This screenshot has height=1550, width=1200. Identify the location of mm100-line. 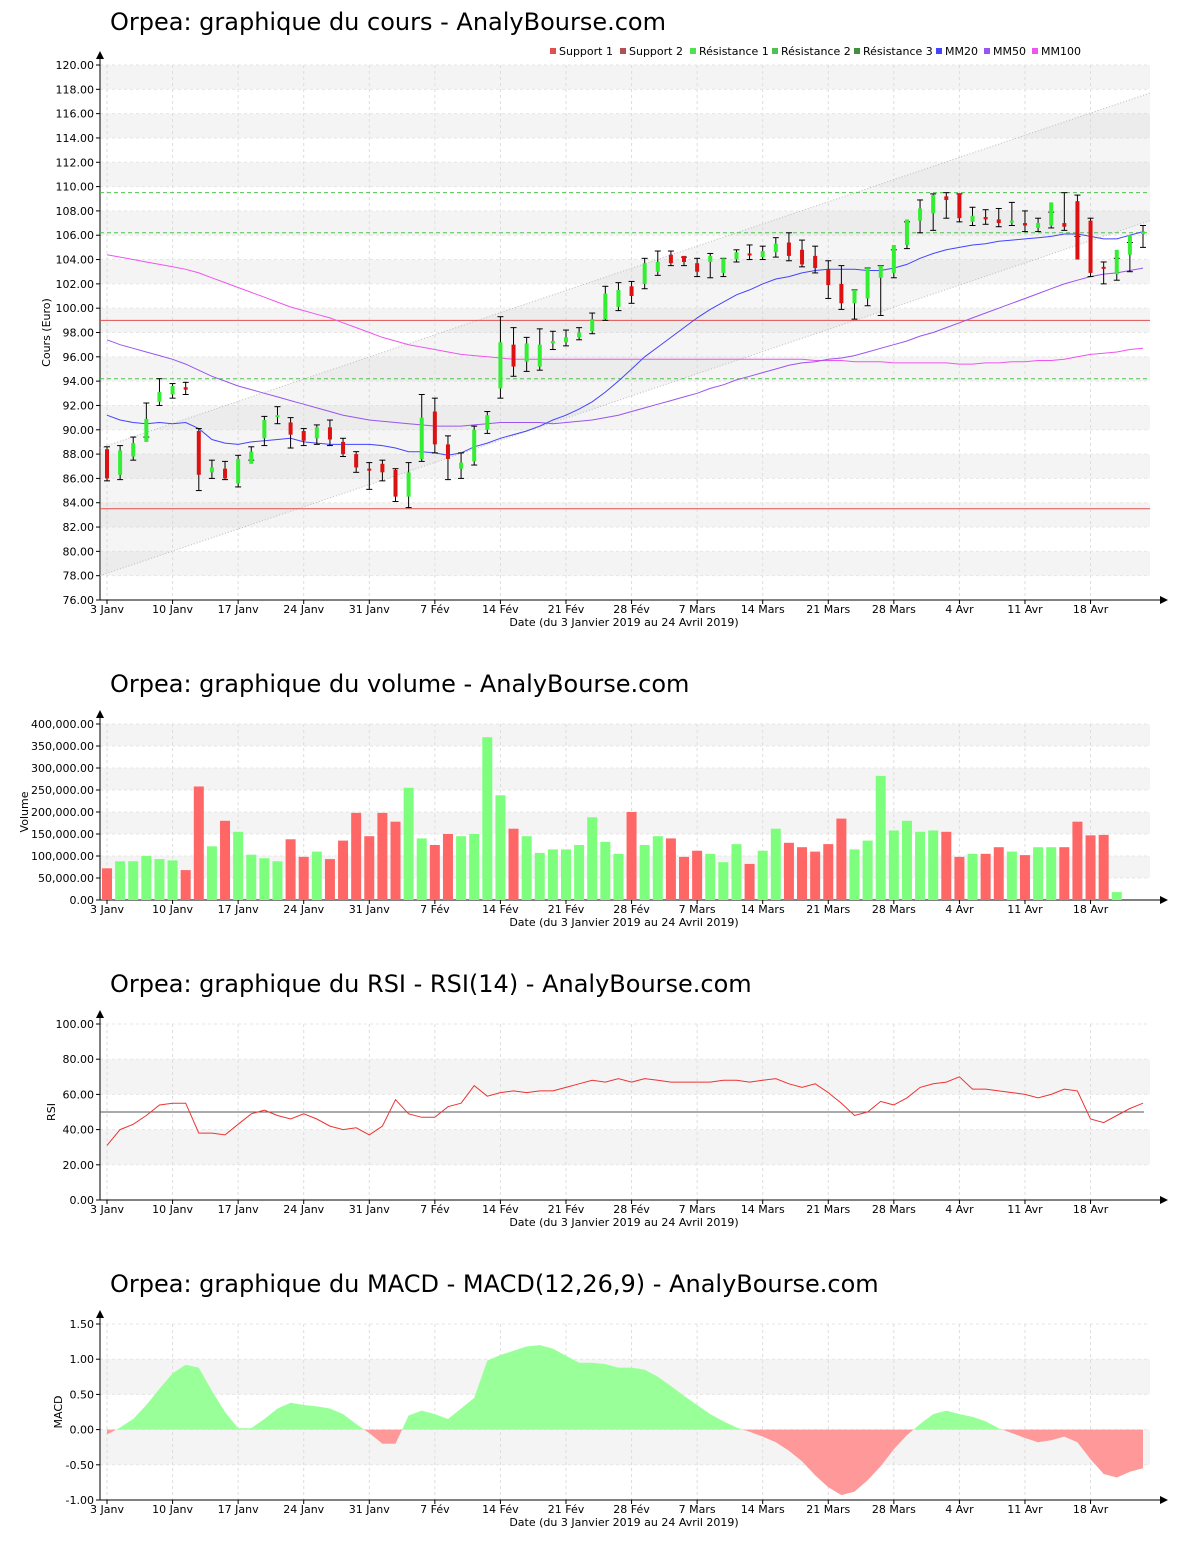
(625, 309).